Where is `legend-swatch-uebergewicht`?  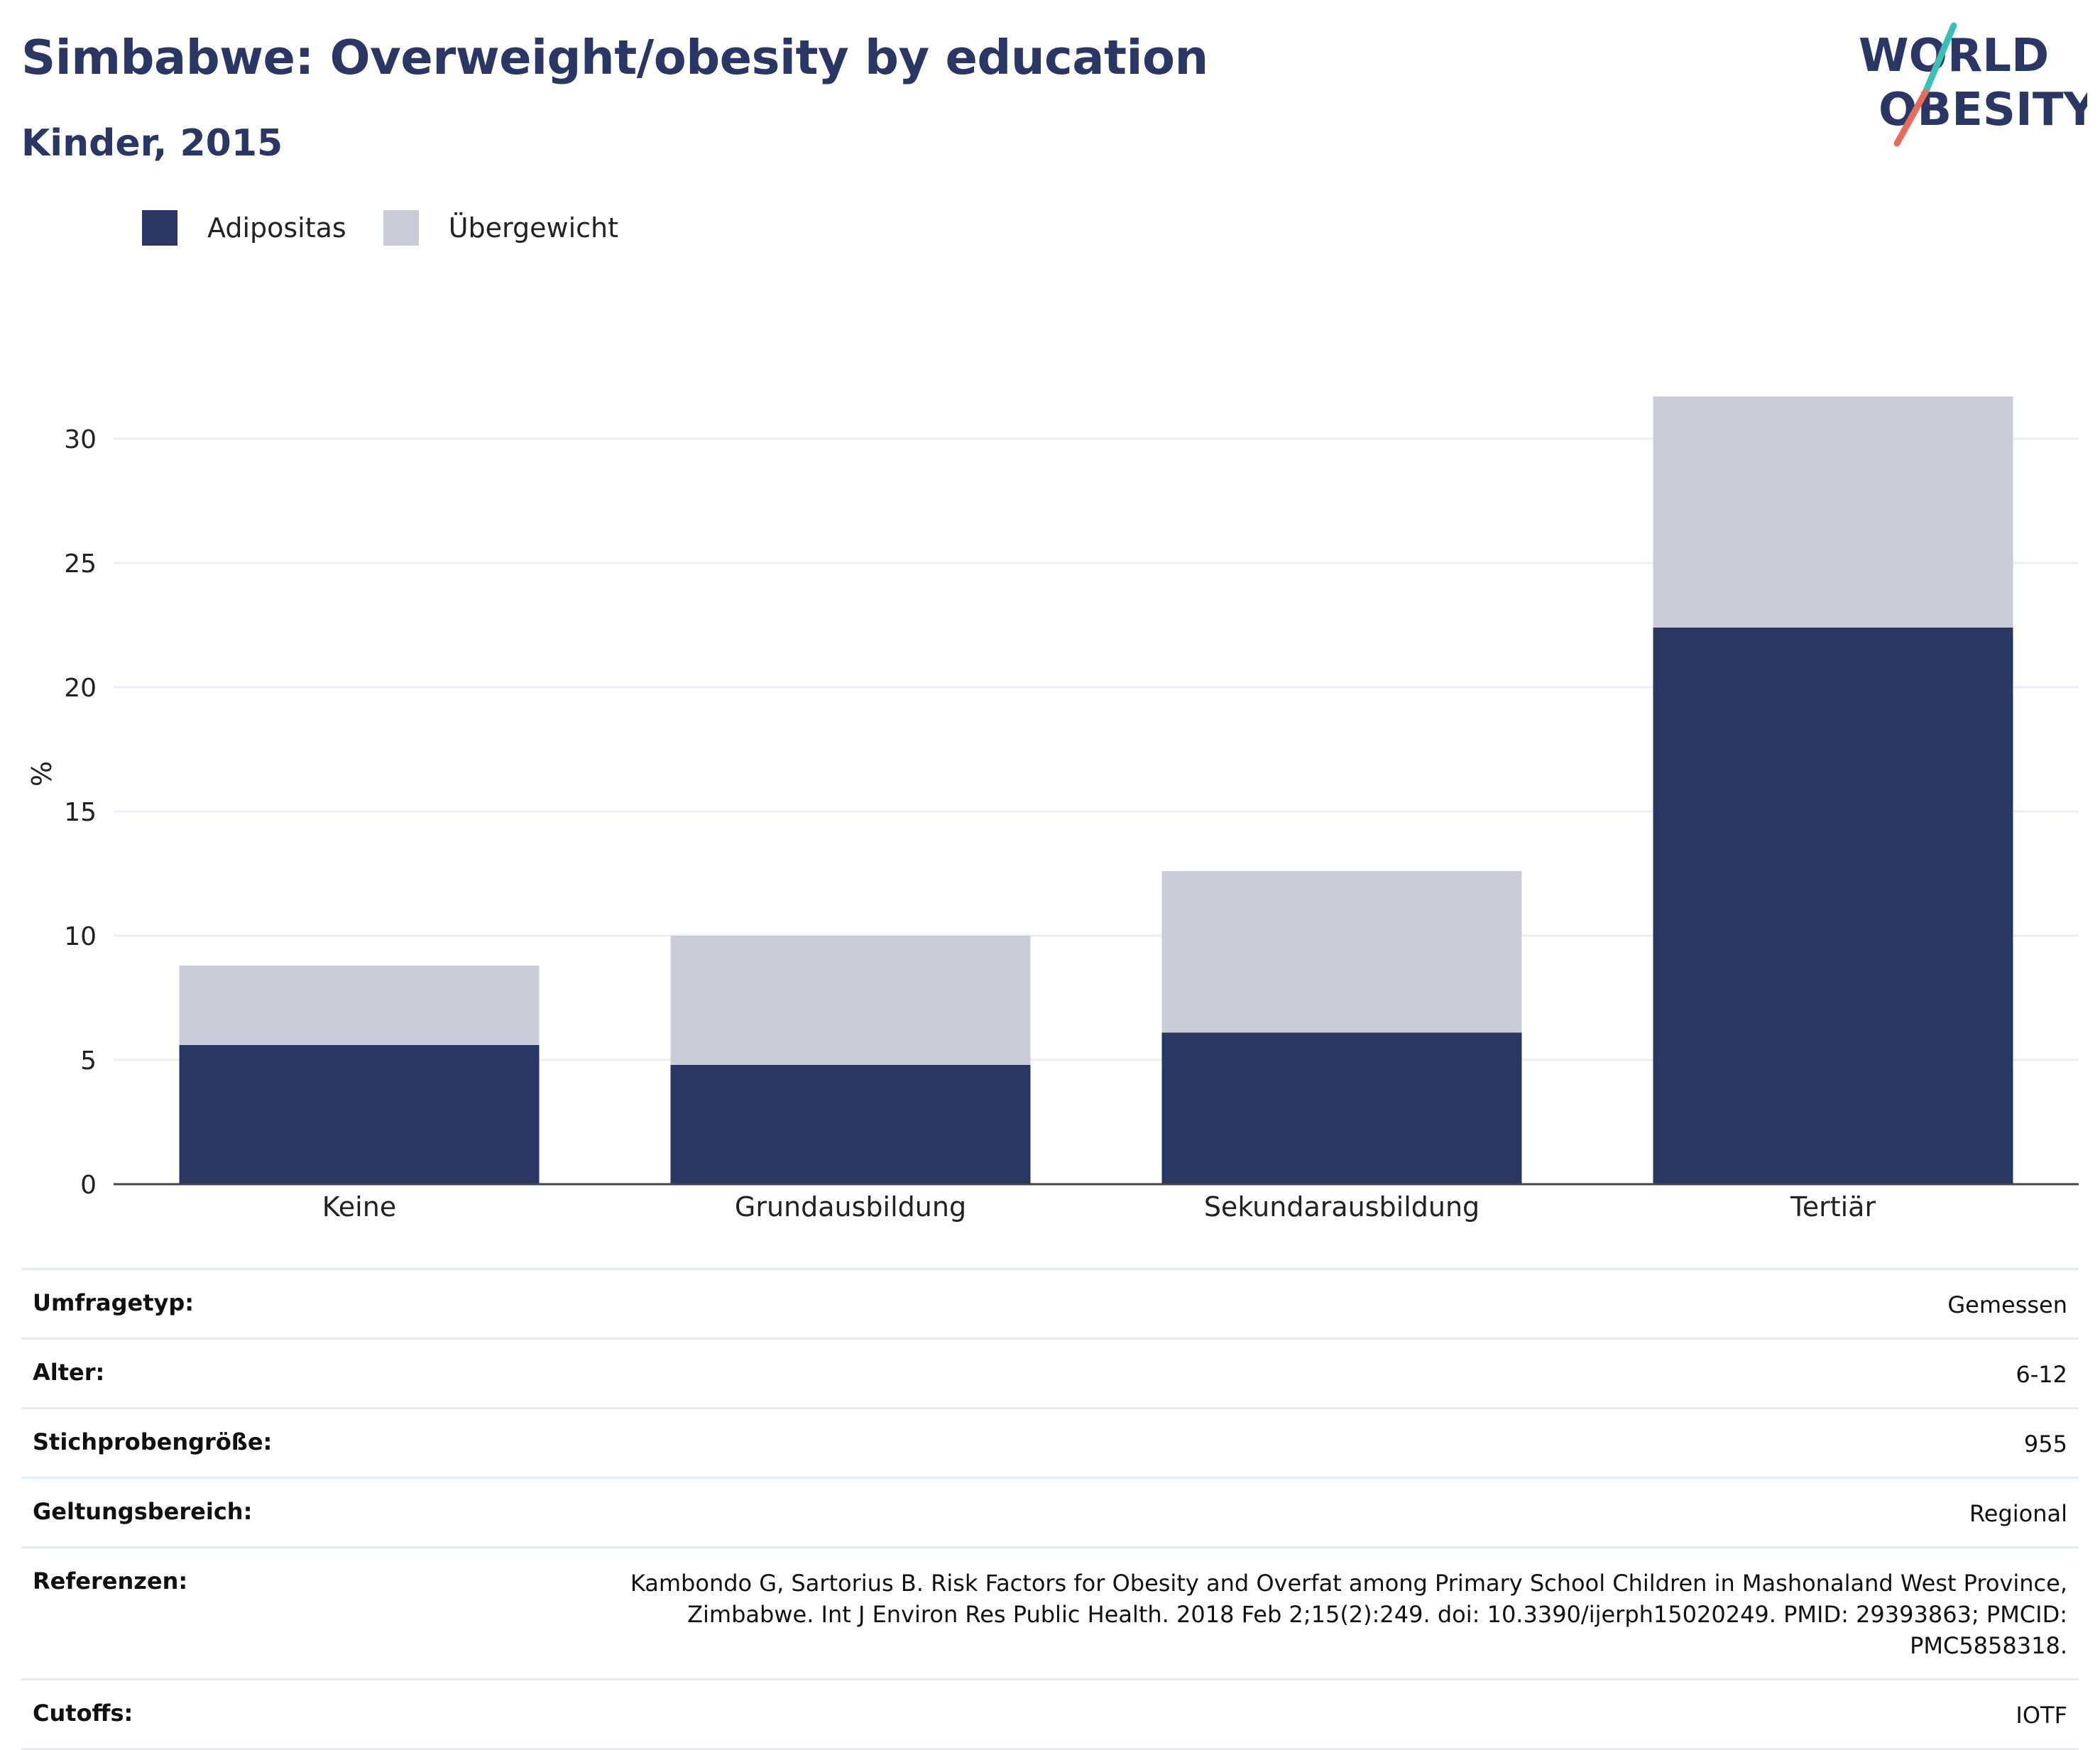
legend-swatch-uebergewicht is located at coordinates (401, 228).